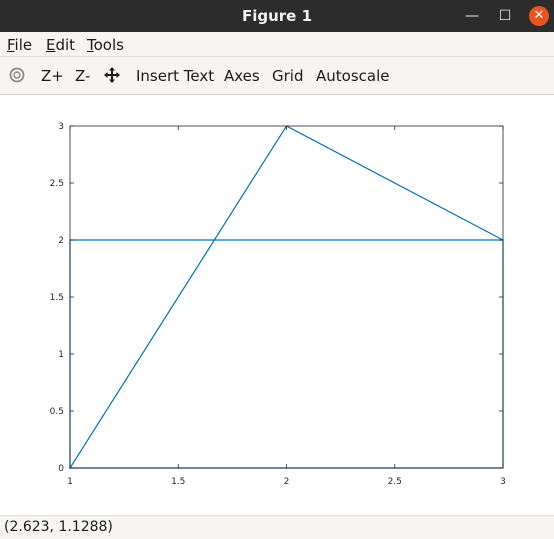 This screenshot has width=554, height=539. What do you see at coordinates (61, 127) in the screenshot?
I see `y-tick-label: 3` at bounding box center [61, 127].